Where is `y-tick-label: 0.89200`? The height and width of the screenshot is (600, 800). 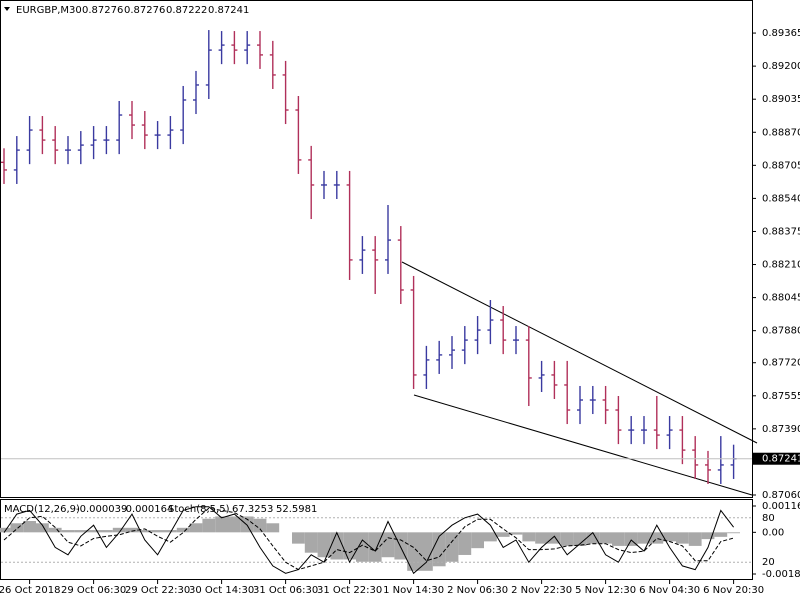 y-tick-label: 0.89200 is located at coordinates (781, 66).